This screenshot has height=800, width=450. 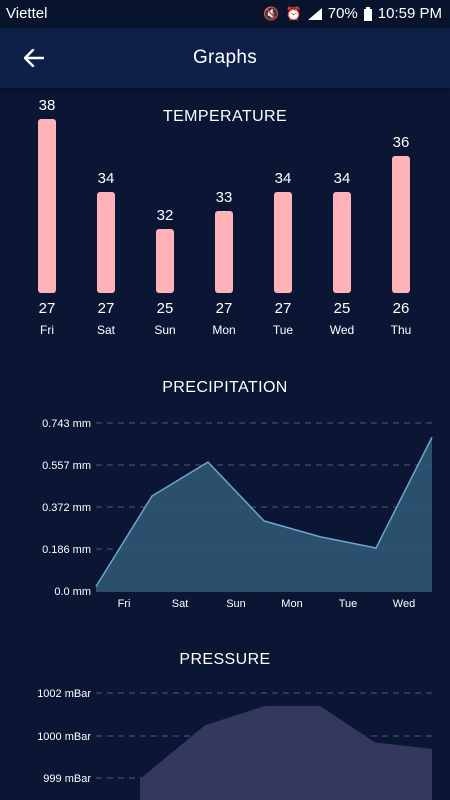 What do you see at coordinates (47, 106) in the screenshot?
I see `temperature-high-label: 38` at bounding box center [47, 106].